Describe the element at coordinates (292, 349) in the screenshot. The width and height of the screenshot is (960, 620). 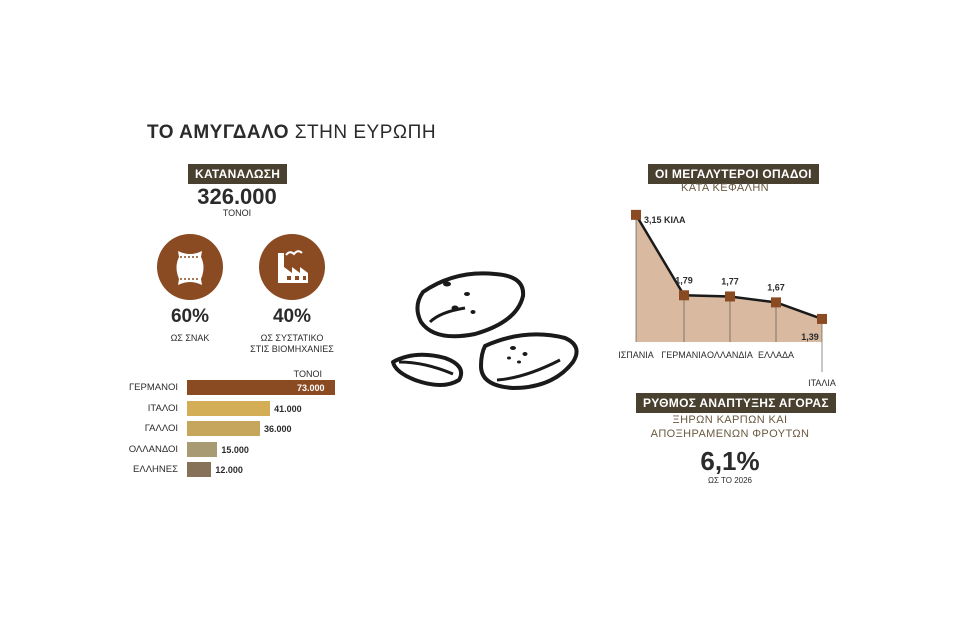
I see `industry-label-2: ΣΤΙΣ ΒΙΟΜΗΧΑΝΙΕΣ` at that location.